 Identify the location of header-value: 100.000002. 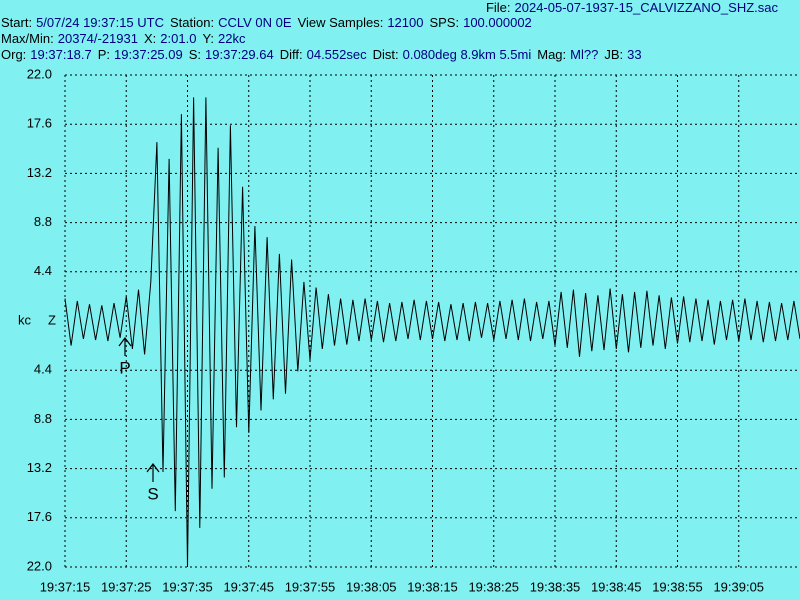
(497, 22).